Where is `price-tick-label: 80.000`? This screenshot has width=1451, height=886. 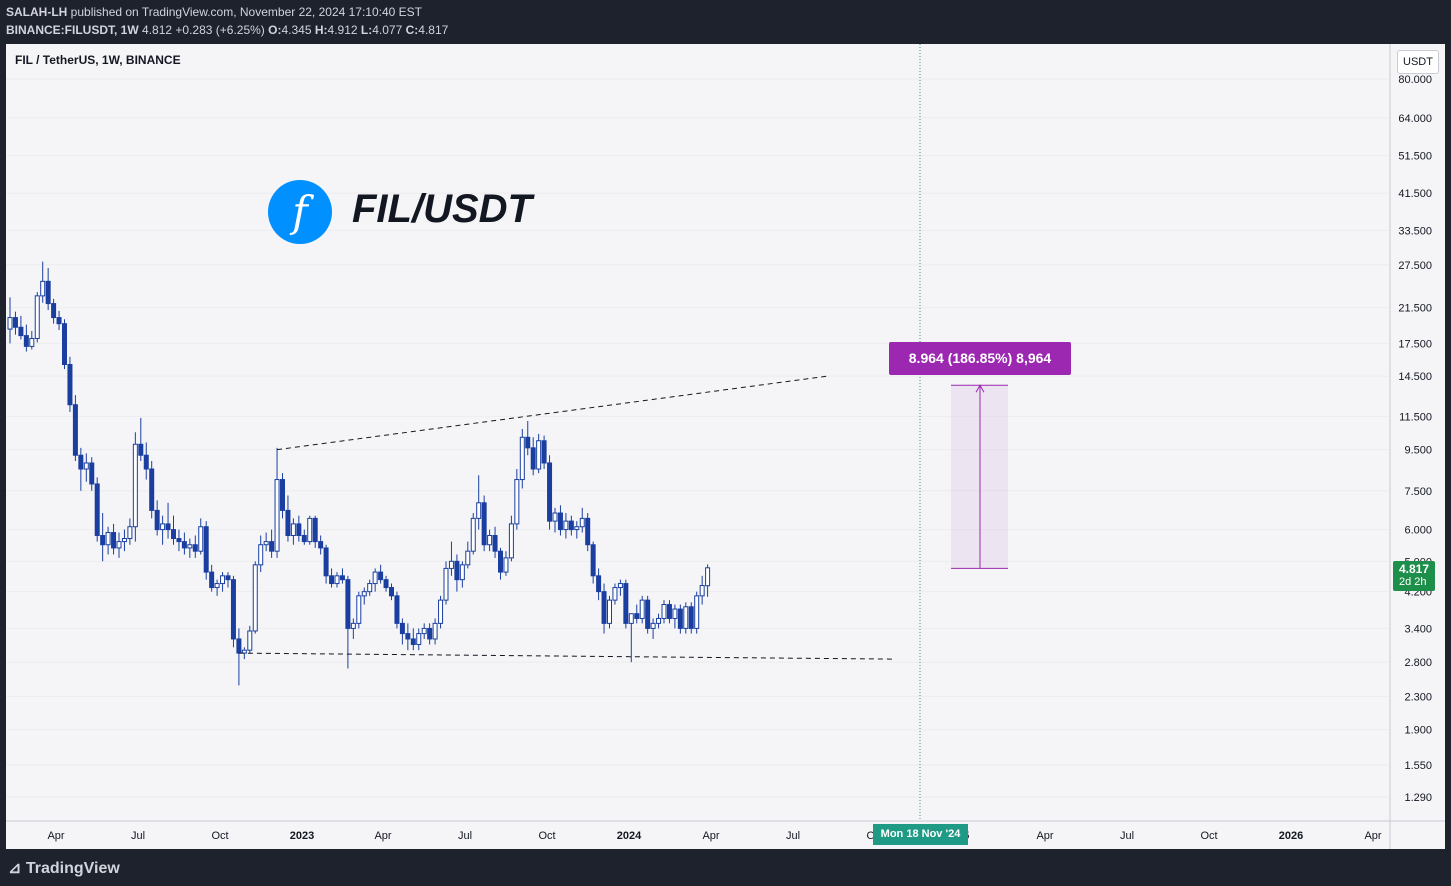
price-tick-label: 80.000 is located at coordinates (1415, 80).